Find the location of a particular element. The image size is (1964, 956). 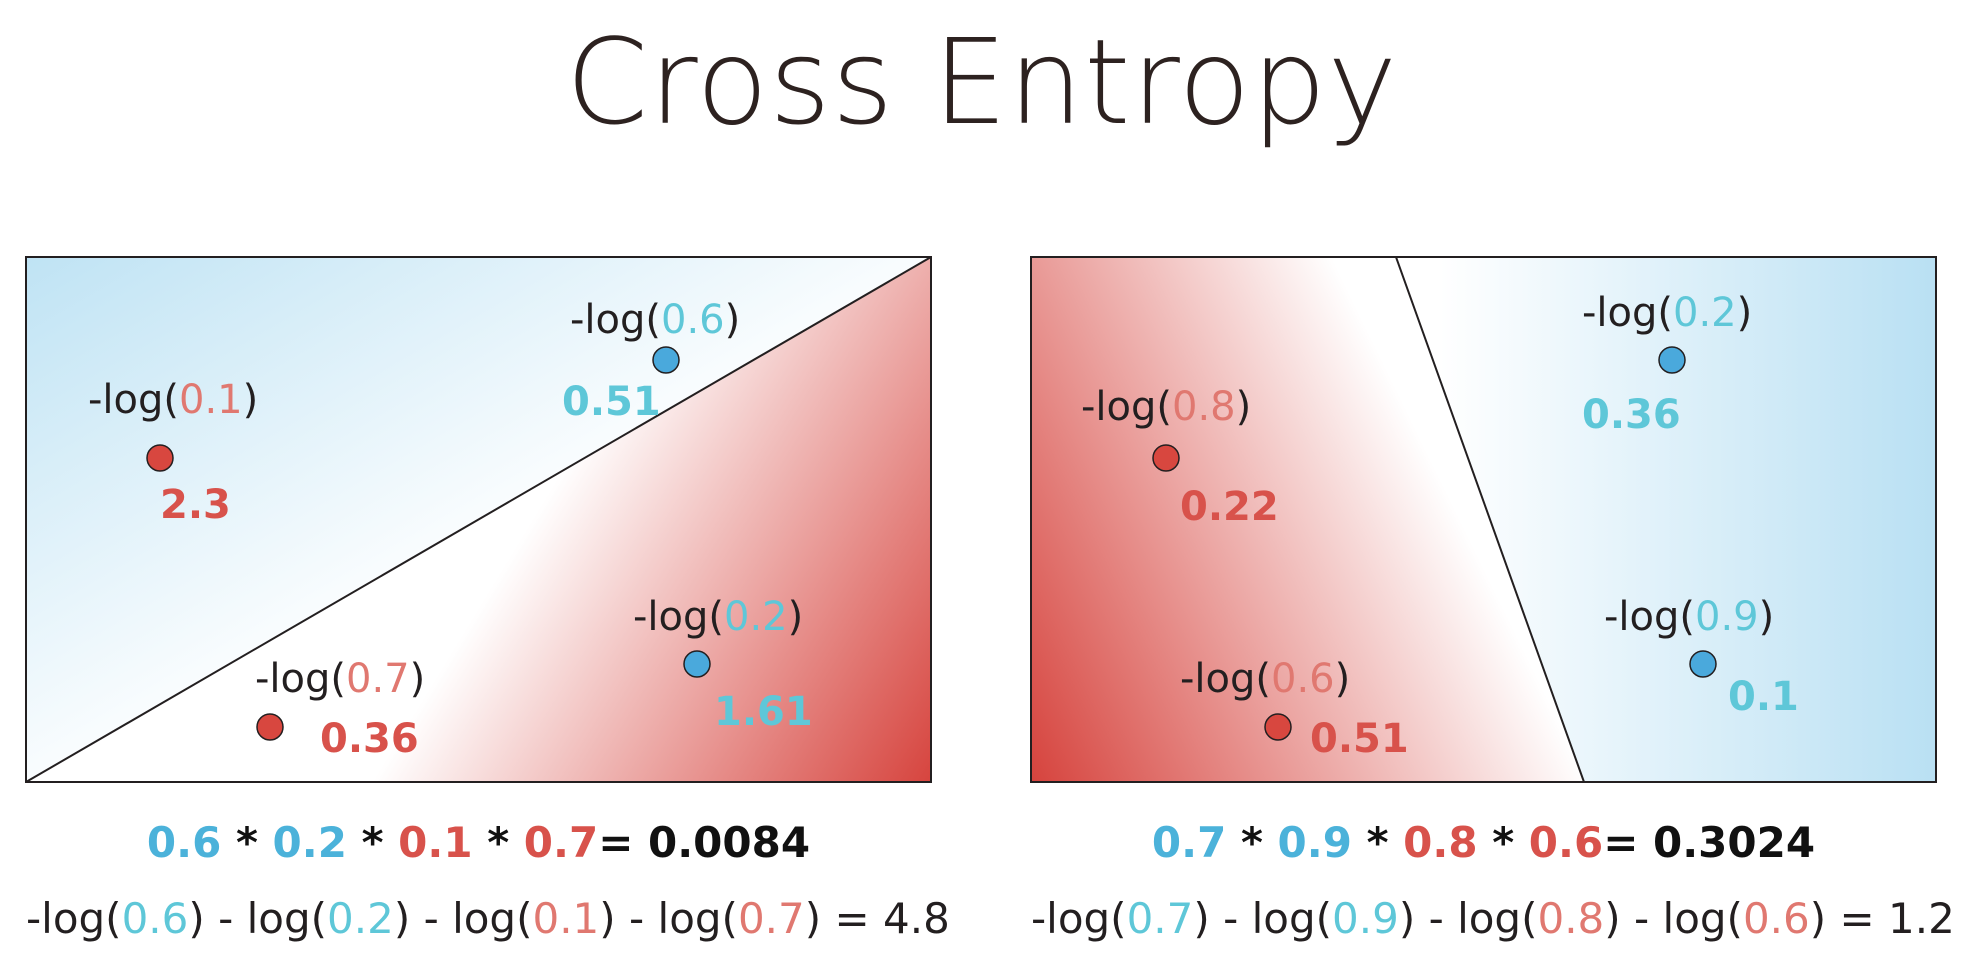

right-product-op-1: * is located at coordinates (1251, 842).